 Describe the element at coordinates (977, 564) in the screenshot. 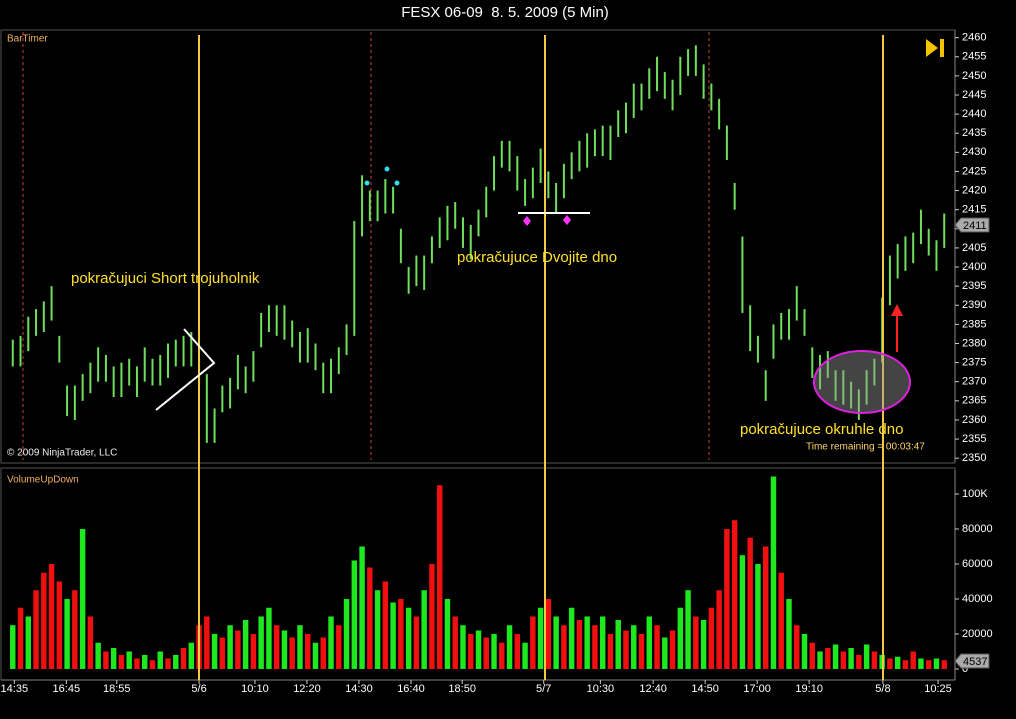

I see `y-tick-label: 60000` at that location.